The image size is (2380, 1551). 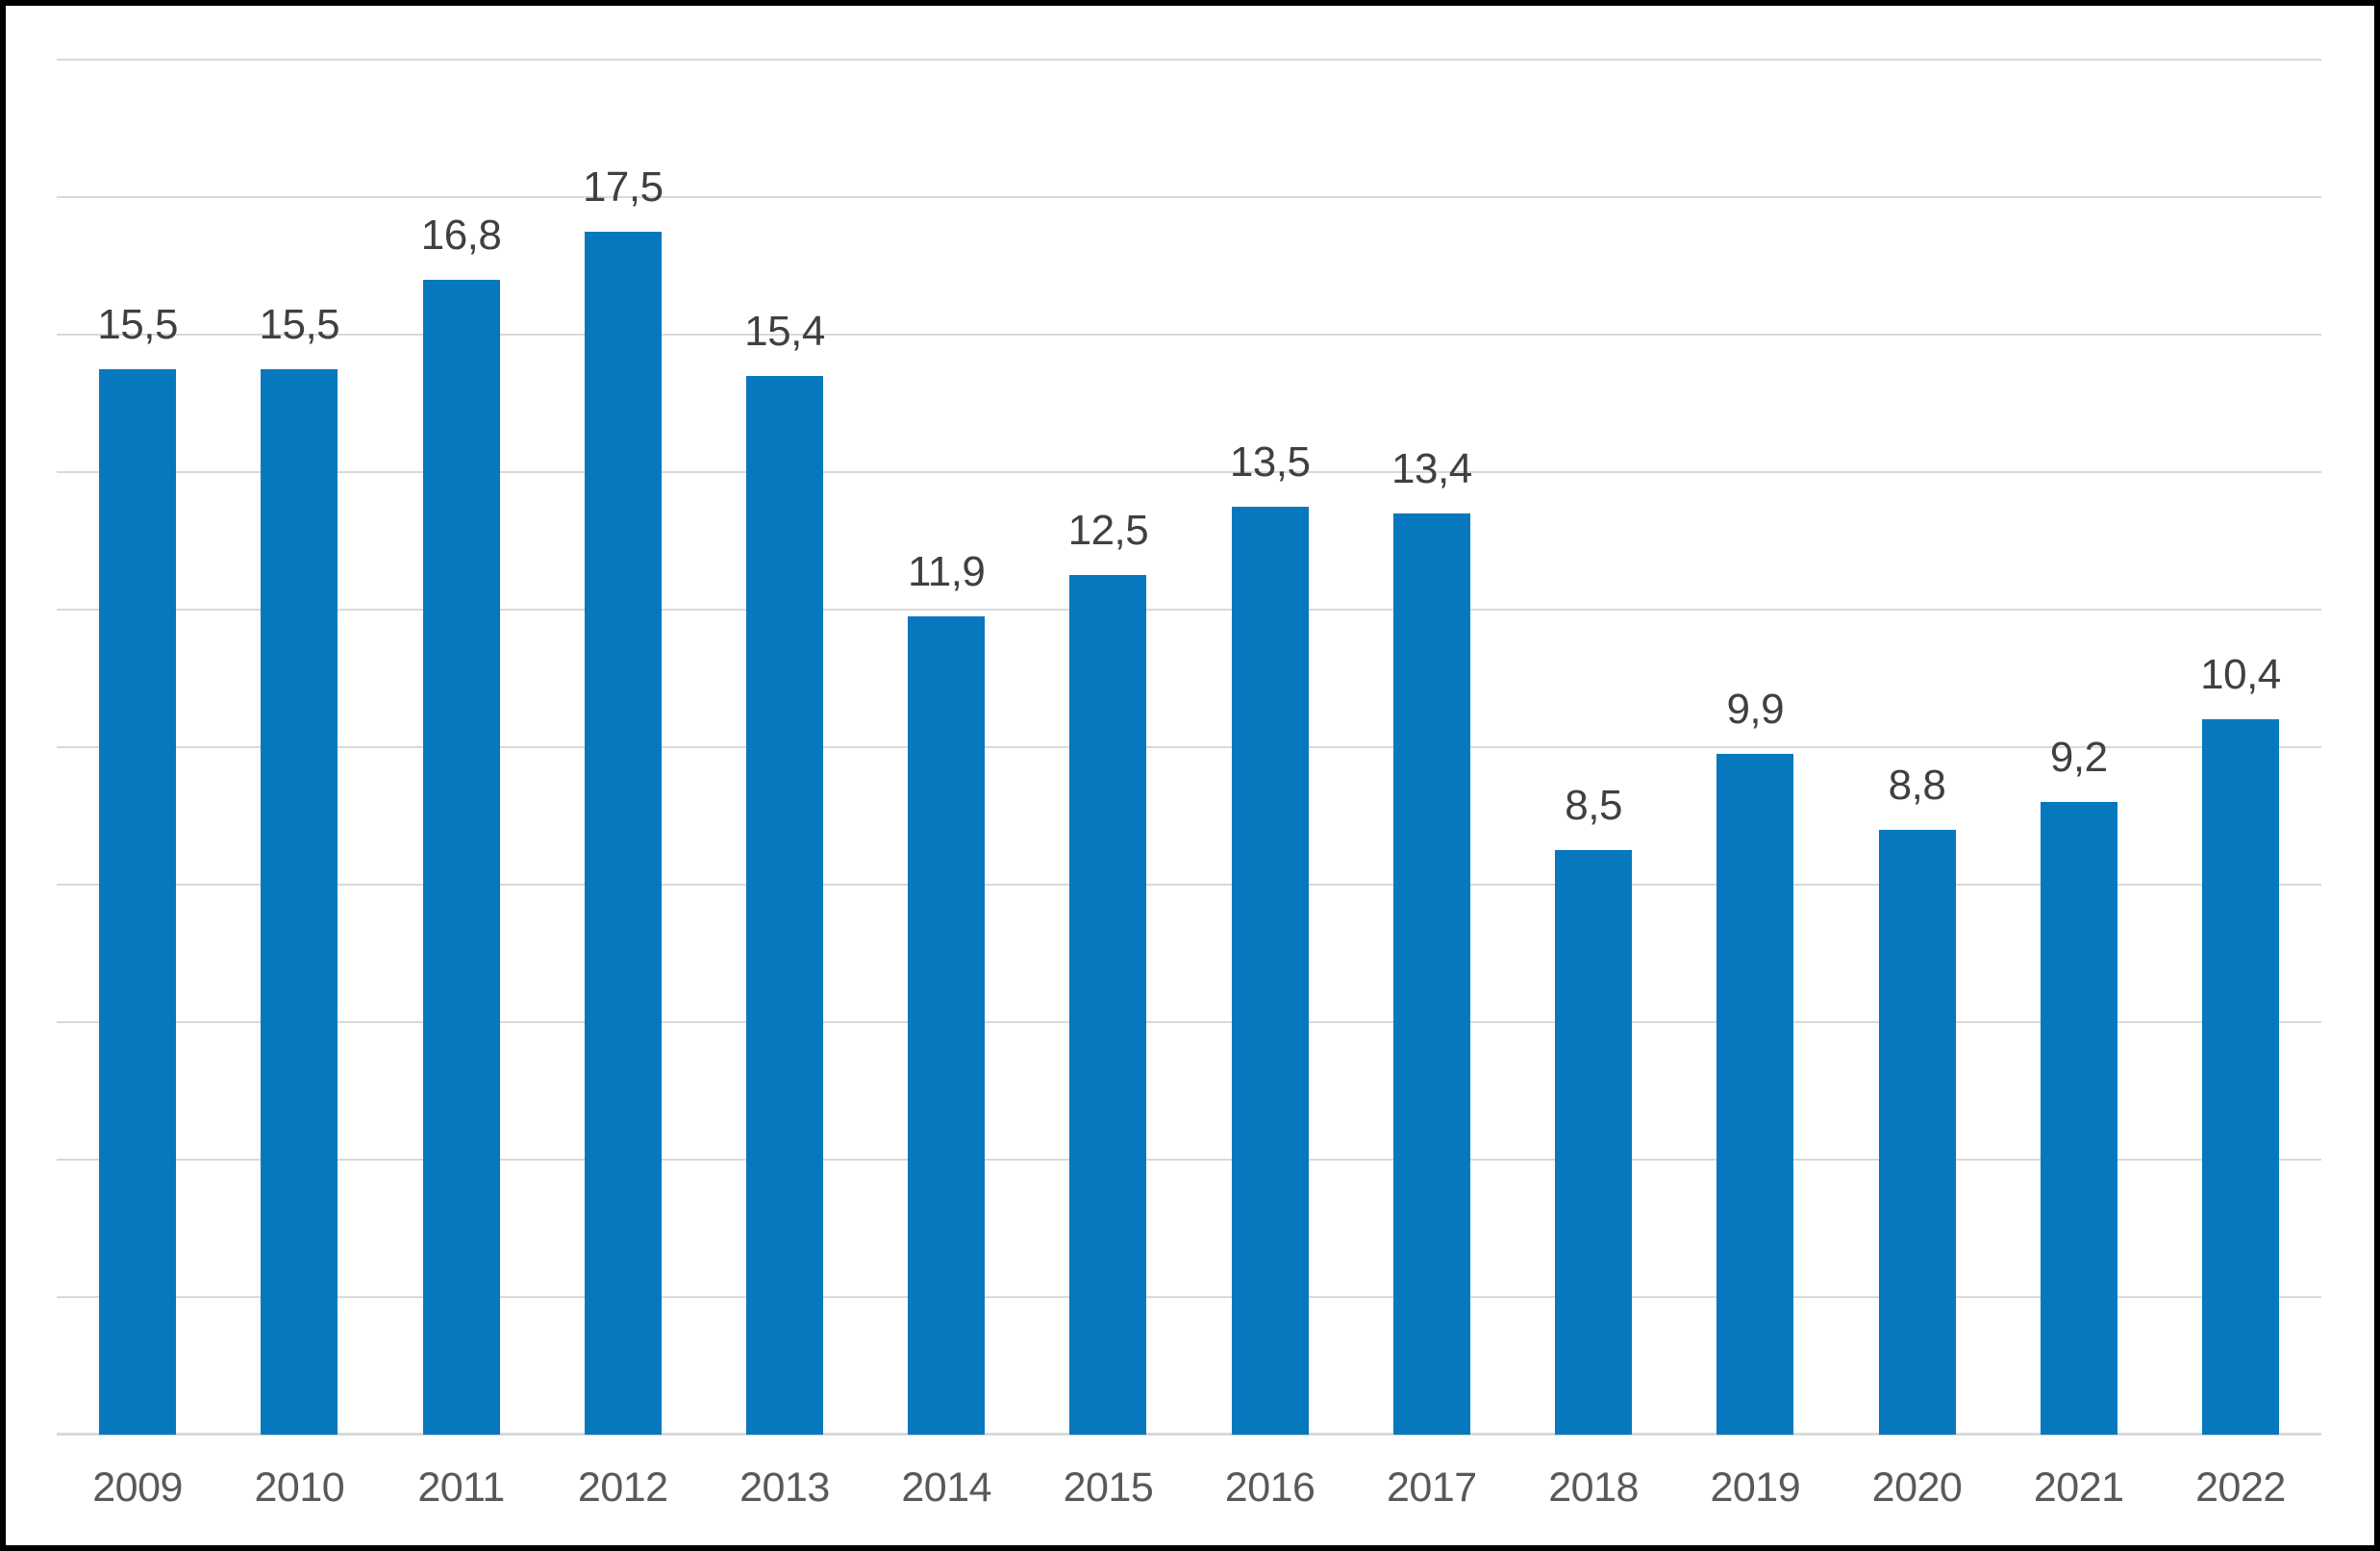 I want to click on bar-value-label: 11,9, so click(x=947, y=572).